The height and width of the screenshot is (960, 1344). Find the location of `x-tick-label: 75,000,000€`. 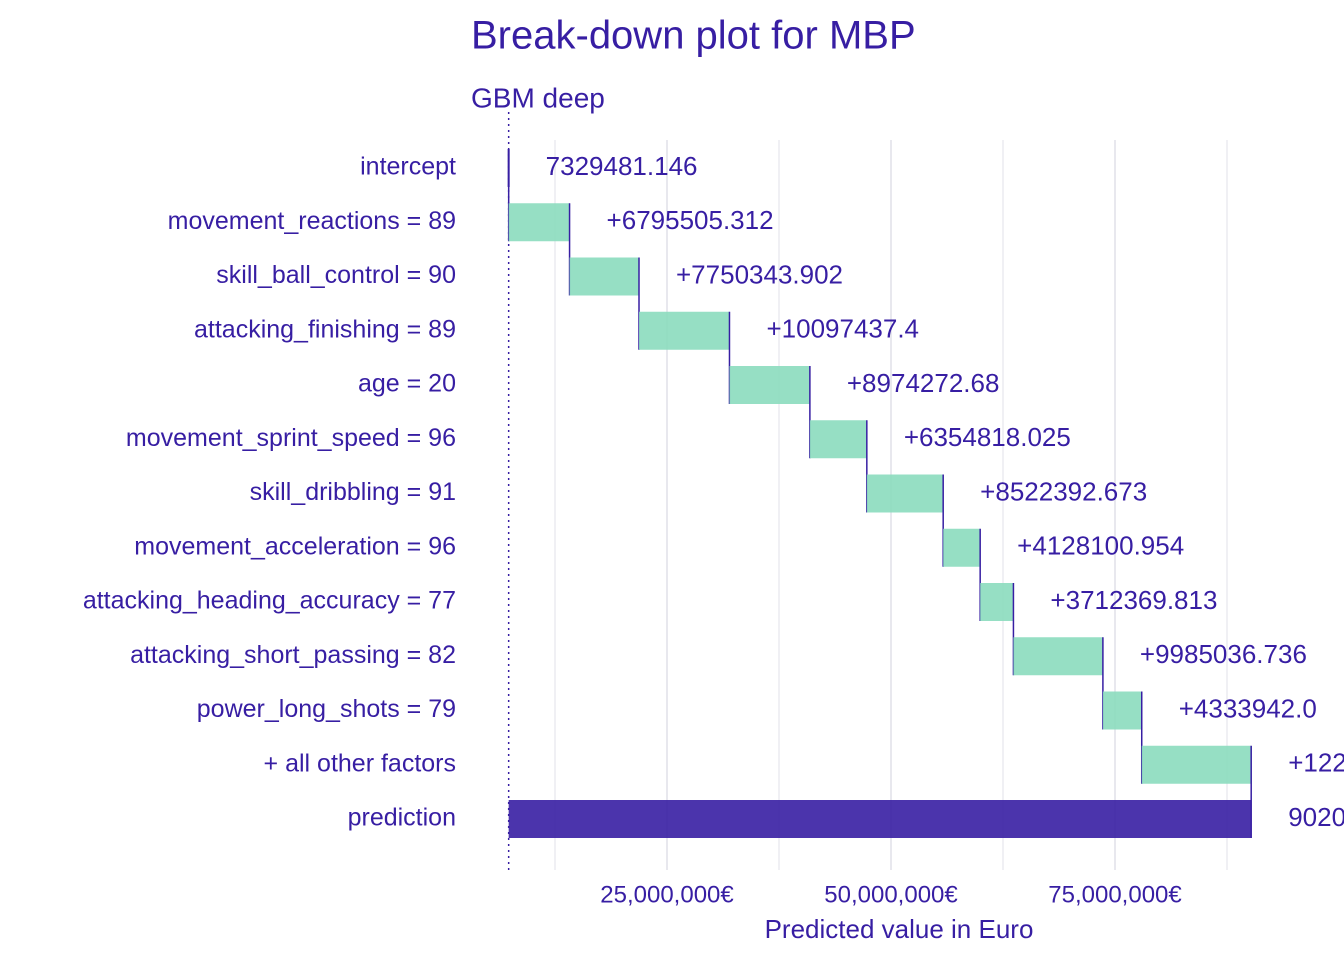

x-tick-label: 75,000,000€ is located at coordinates (1115, 894).